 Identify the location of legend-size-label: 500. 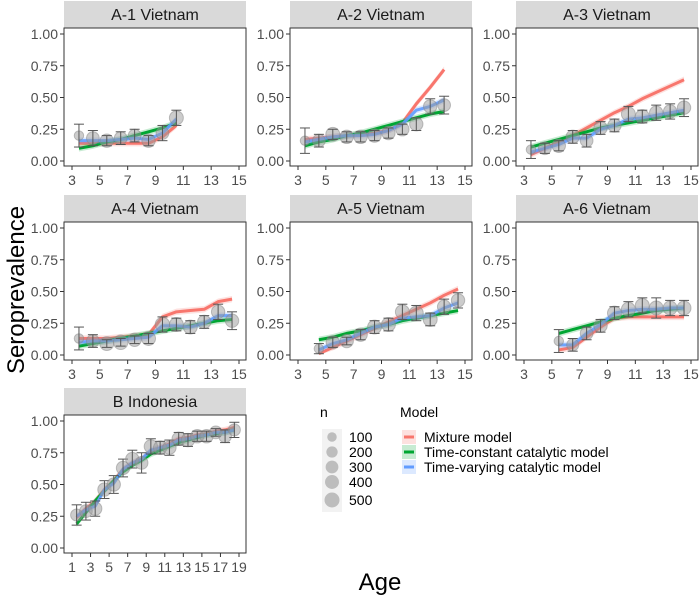
(361, 500).